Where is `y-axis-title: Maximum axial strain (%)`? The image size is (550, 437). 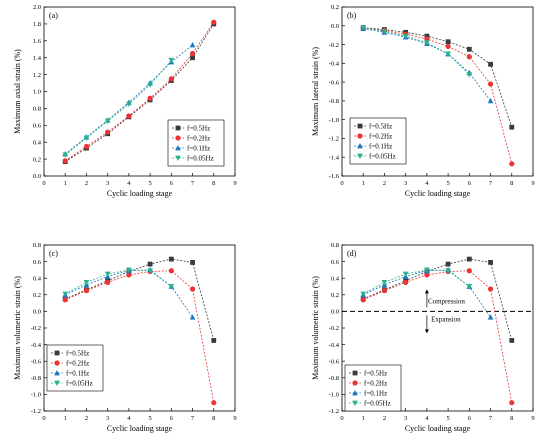
y-axis-title: Maximum axial strain (%) is located at coordinates (17, 91).